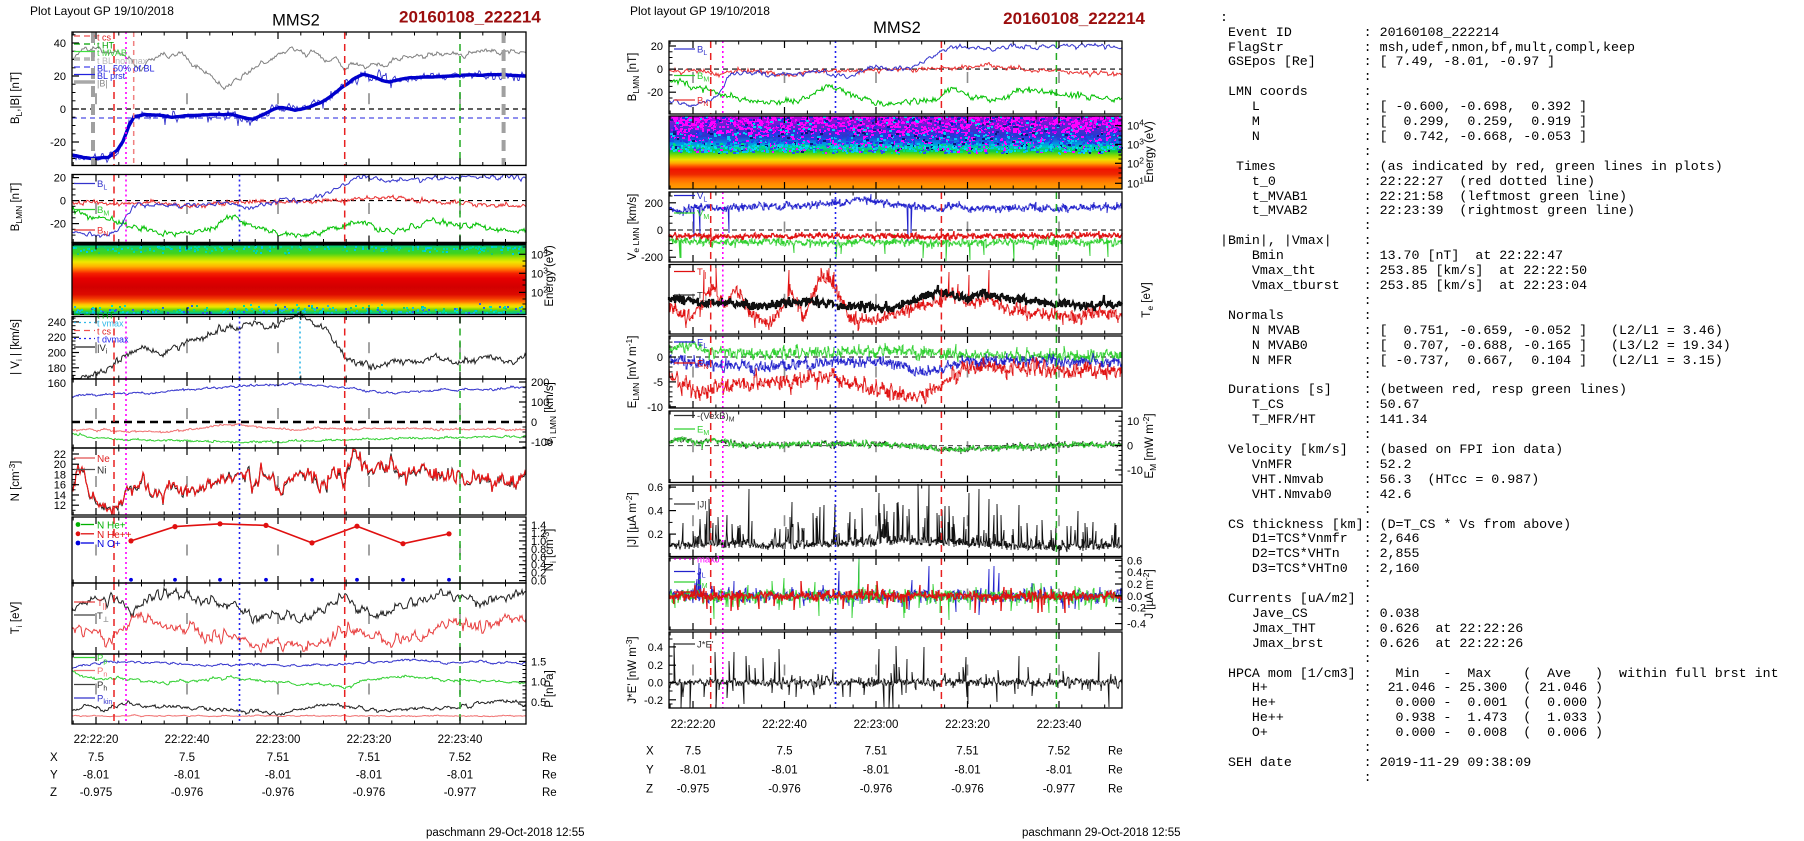  I want to click on svg-text: 1.0, so click(538, 542).